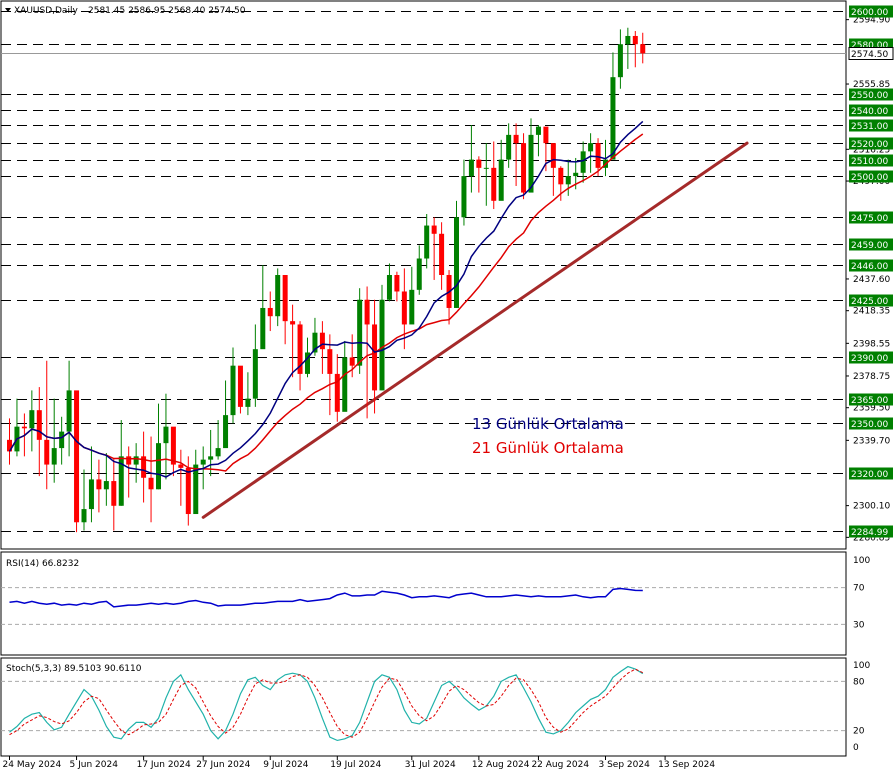 The width and height of the screenshot is (895, 779). What do you see at coordinates (871, 507) in the screenshot?
I see `price-tick-label: 2300.10` at bounding box center [871, 507].